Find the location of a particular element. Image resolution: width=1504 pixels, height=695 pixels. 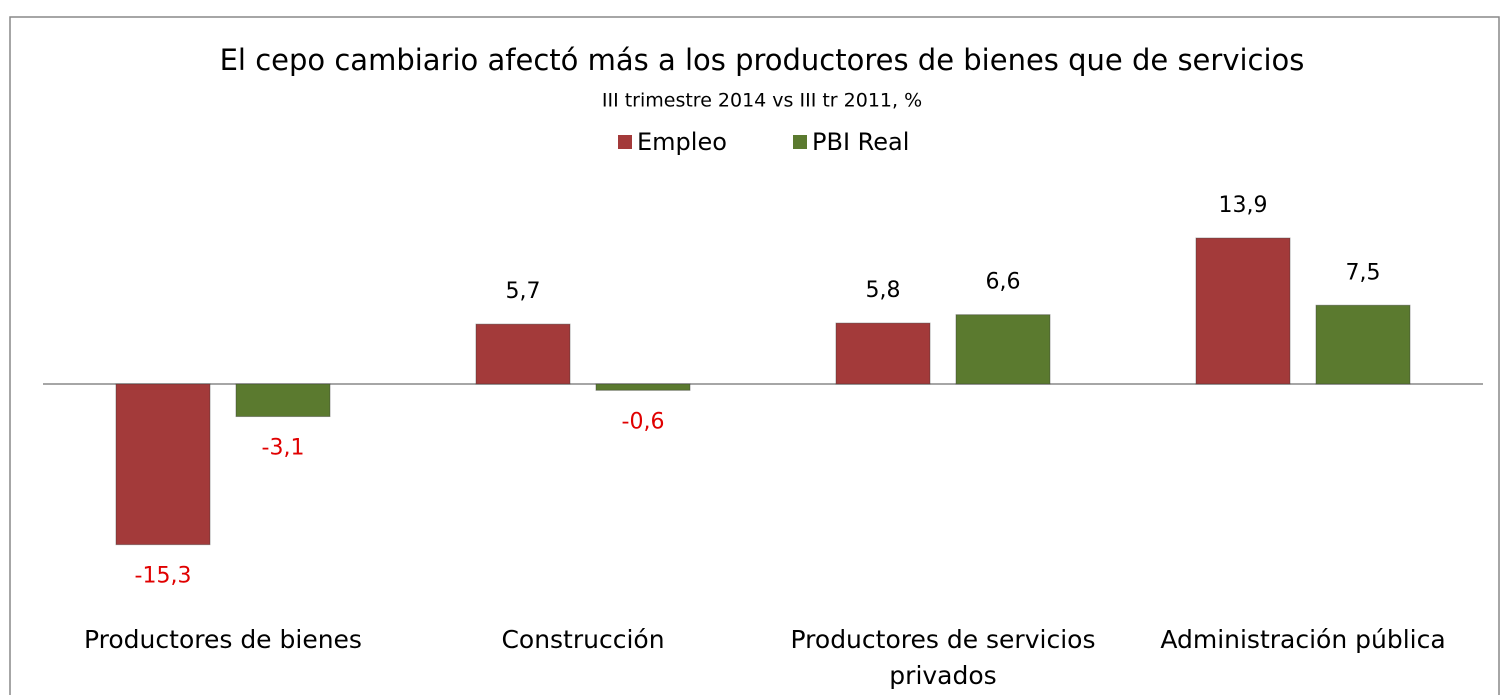

x-tick-label: Productores de servicios privados is located at coordinates (943, 657).